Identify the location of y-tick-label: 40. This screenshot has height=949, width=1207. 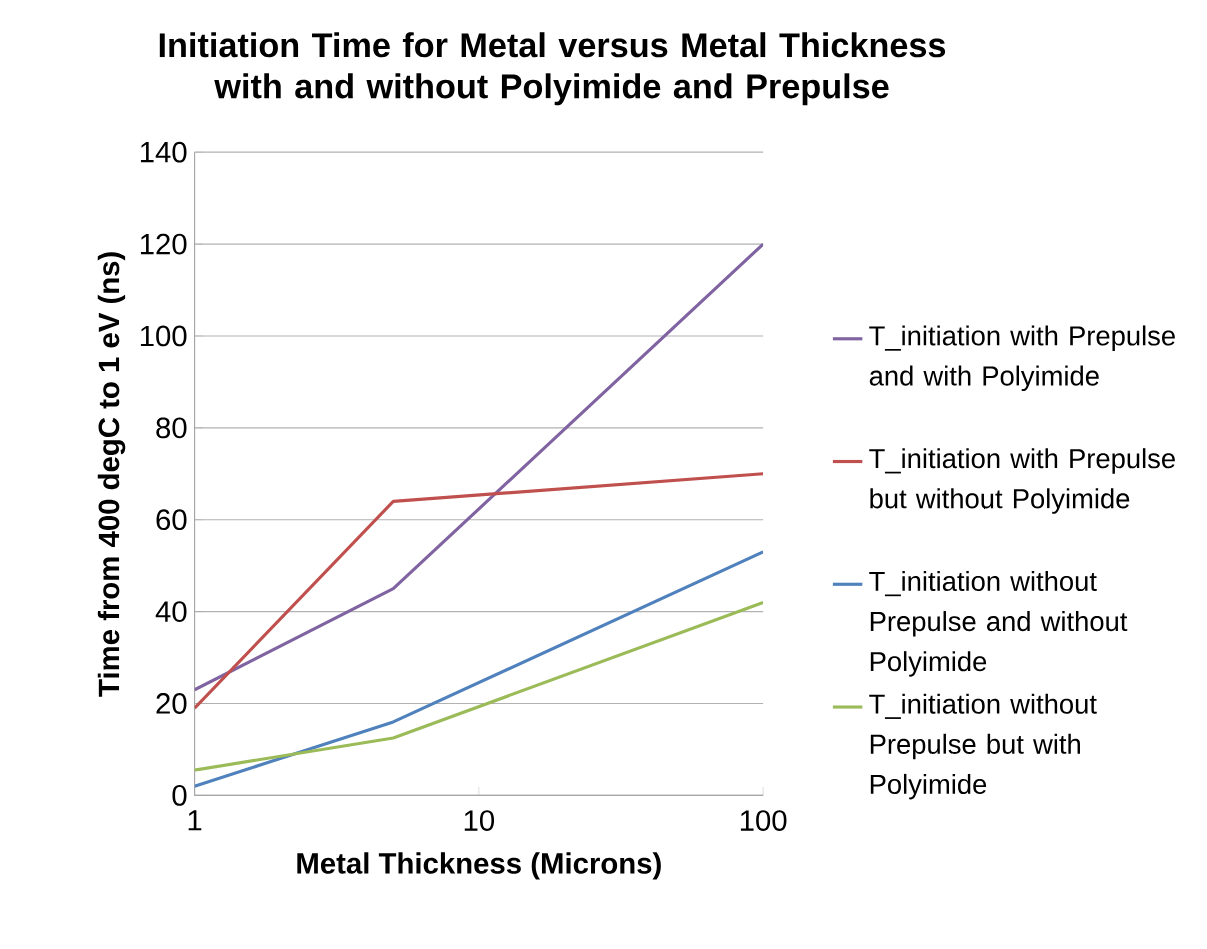
(171, 612).